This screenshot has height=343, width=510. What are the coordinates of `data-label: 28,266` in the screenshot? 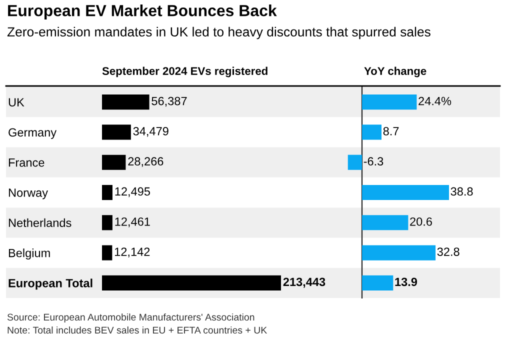 It's located at (146, 162).